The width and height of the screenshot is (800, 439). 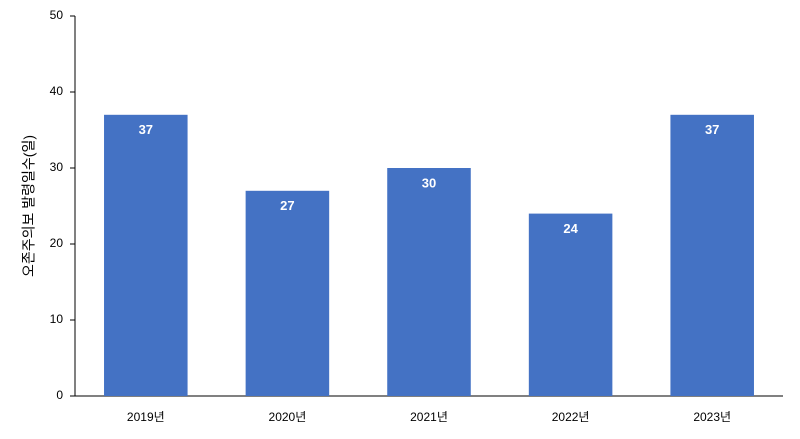 What do you see at coordinates (288, 417) in the screenshot?
I see `x-tick-label: 2020년` at bounding box center [288, 417].